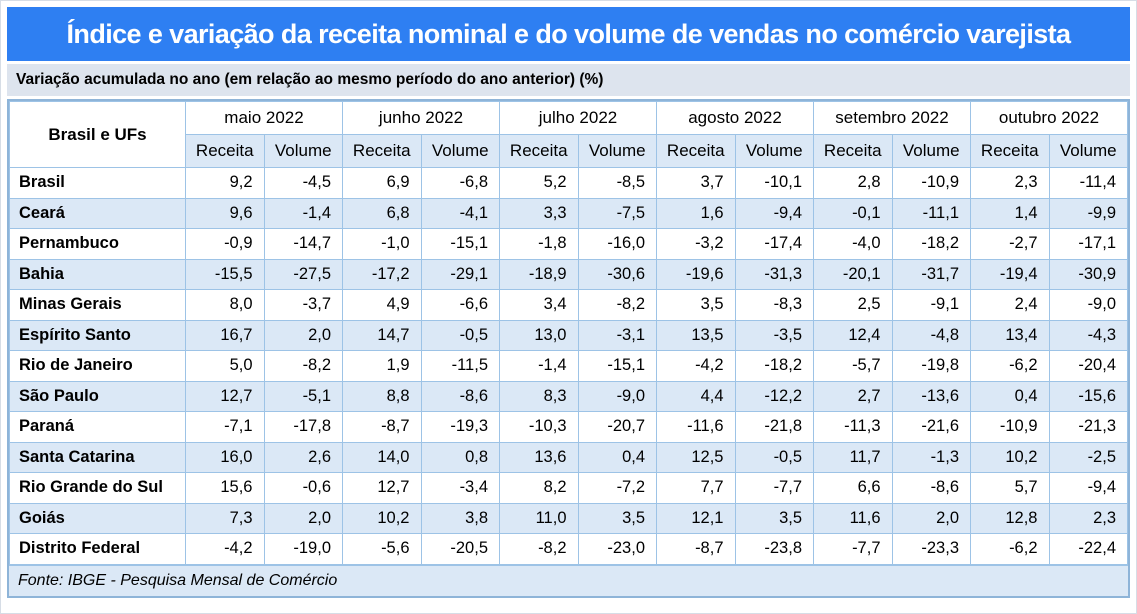 The image size is (1137, 614). Describe the element at coordinates (382, 244) in the screenshot. I see `value-cell: -1,0` at that location.